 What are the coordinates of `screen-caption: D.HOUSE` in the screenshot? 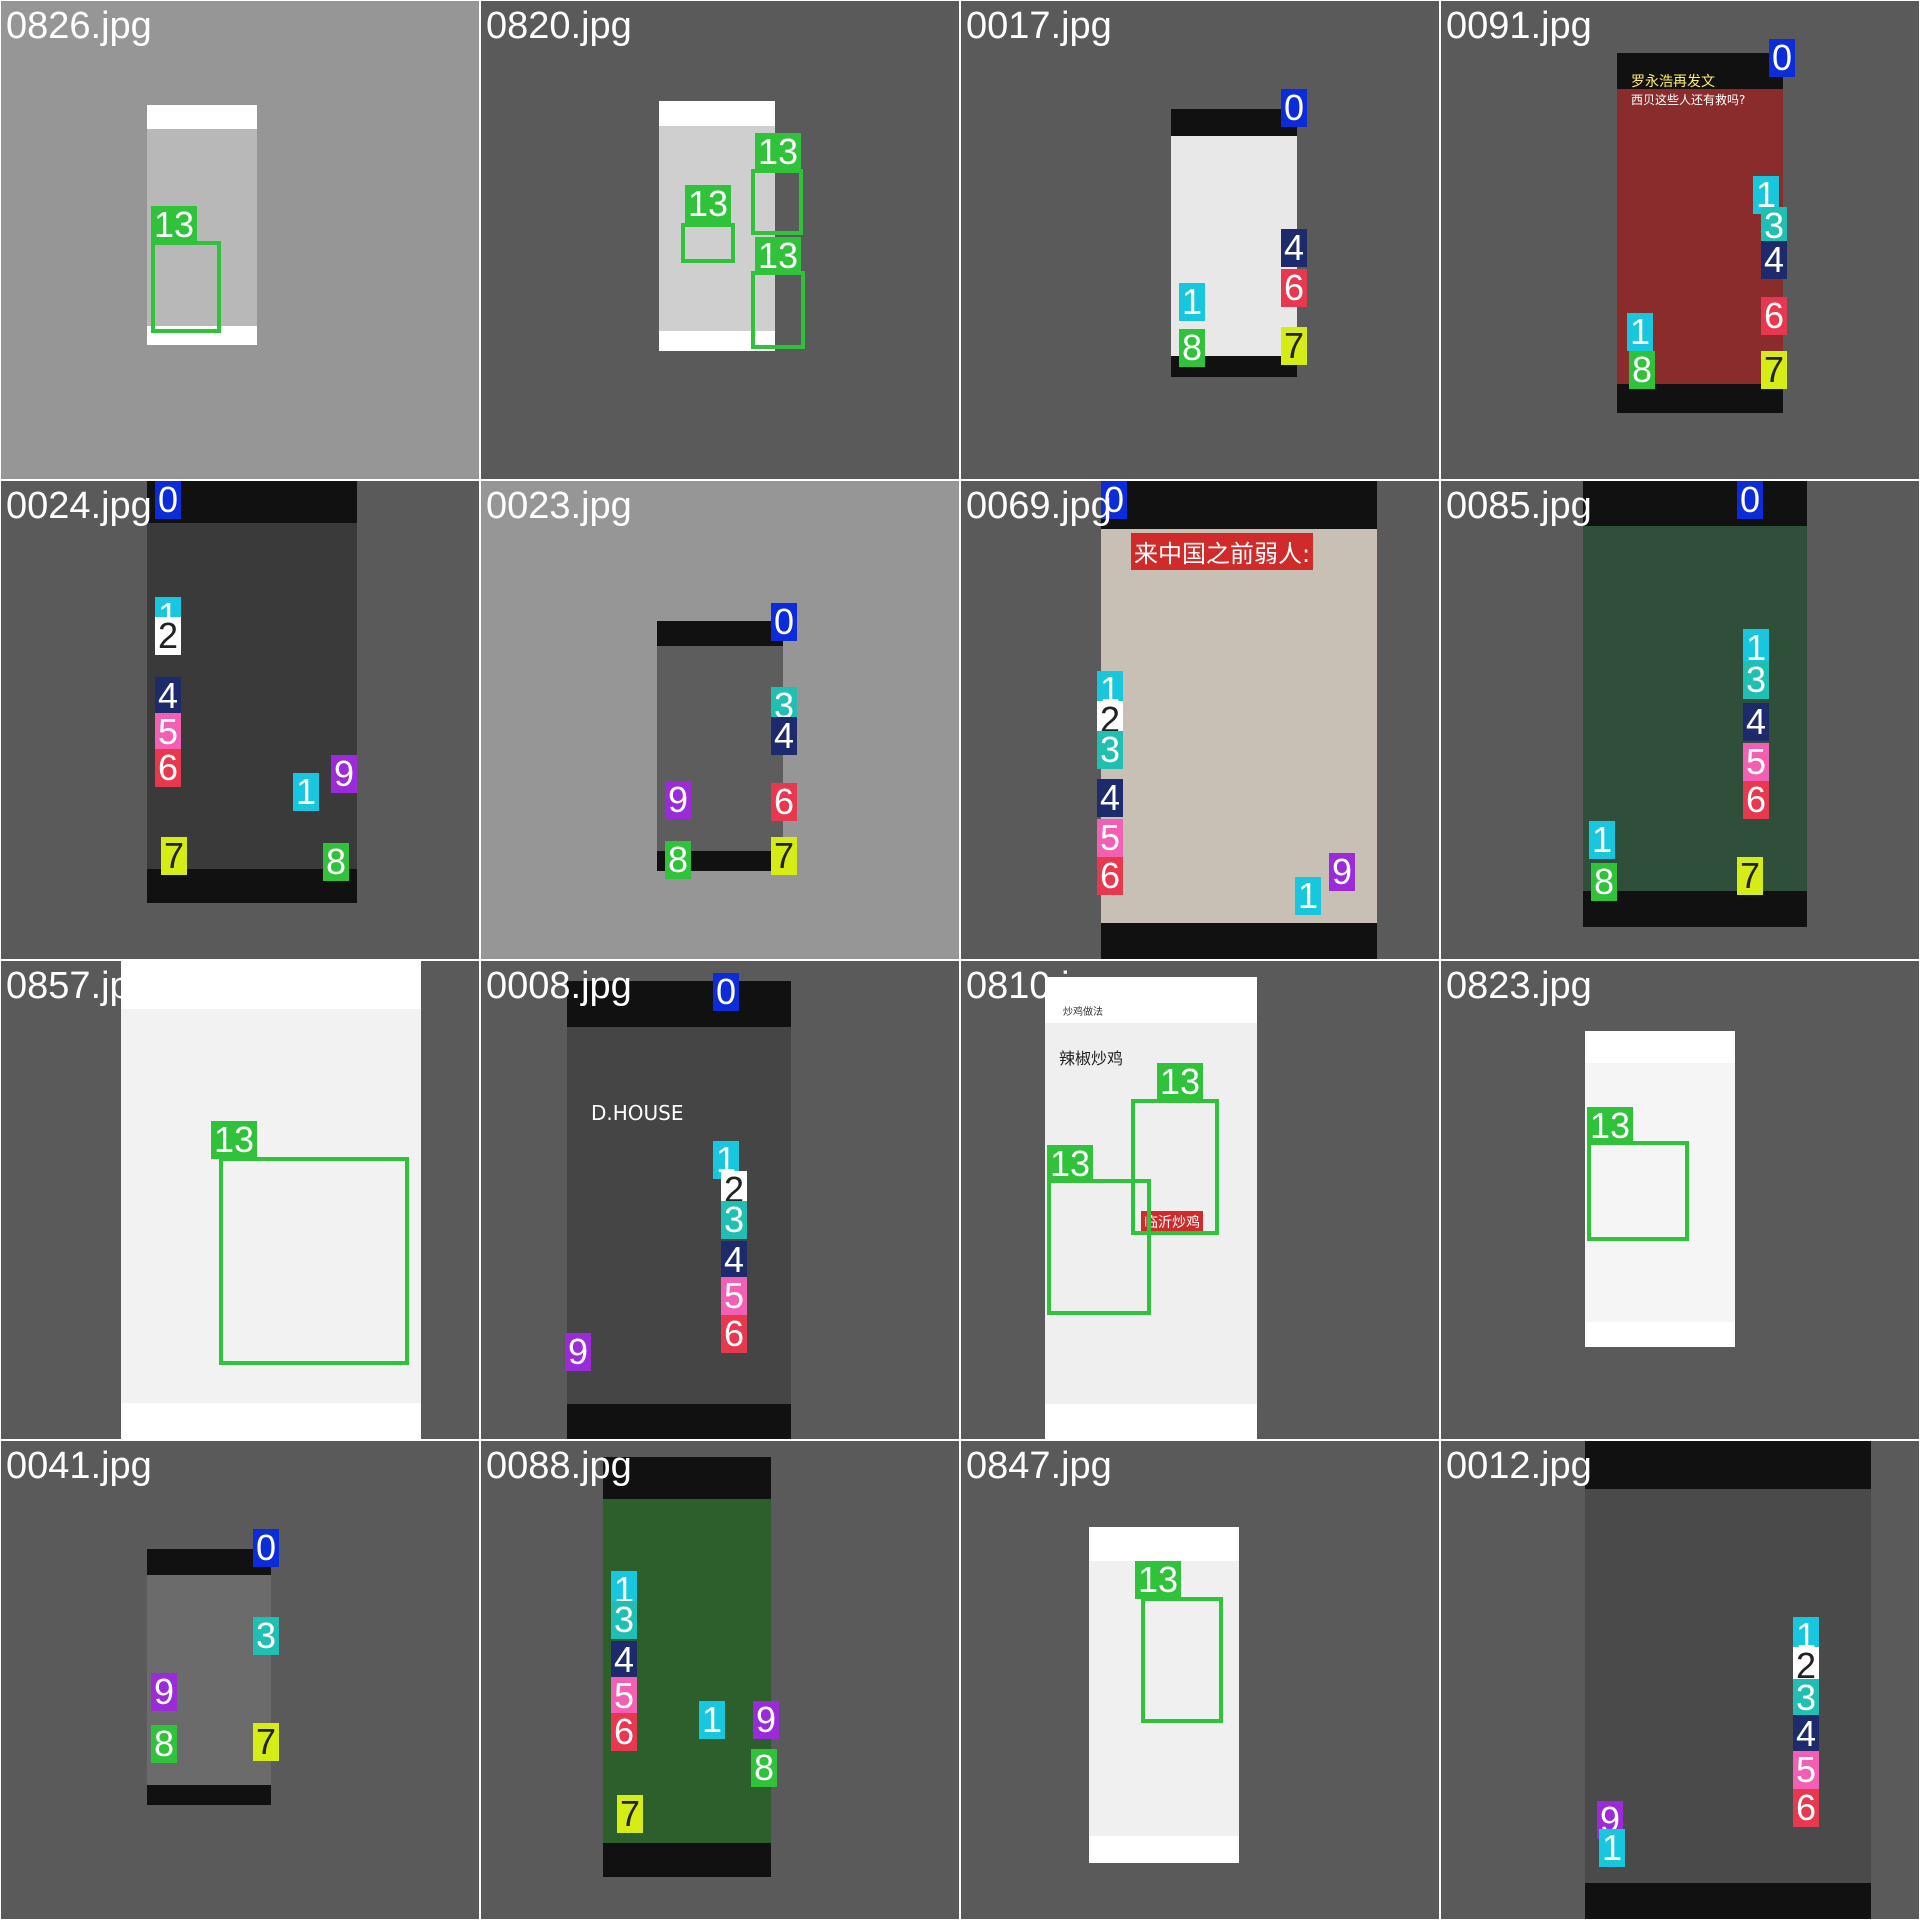 It's located at (637, 1113).